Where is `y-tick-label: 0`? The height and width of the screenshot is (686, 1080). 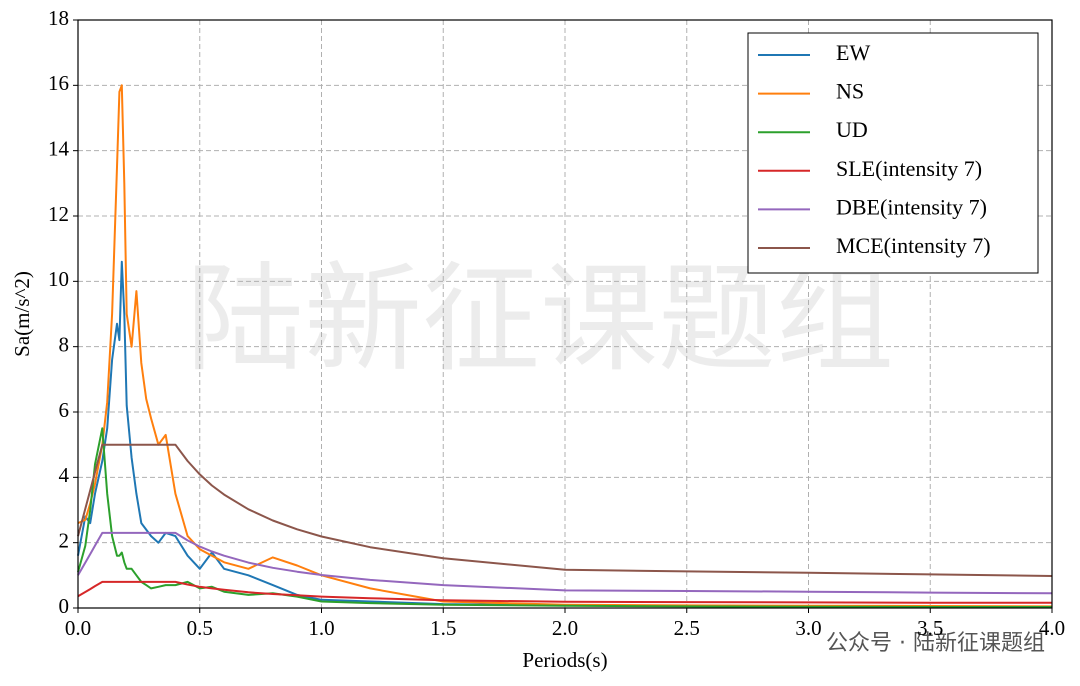 y-tick-label: 0 is located at coordinates (64, 606).